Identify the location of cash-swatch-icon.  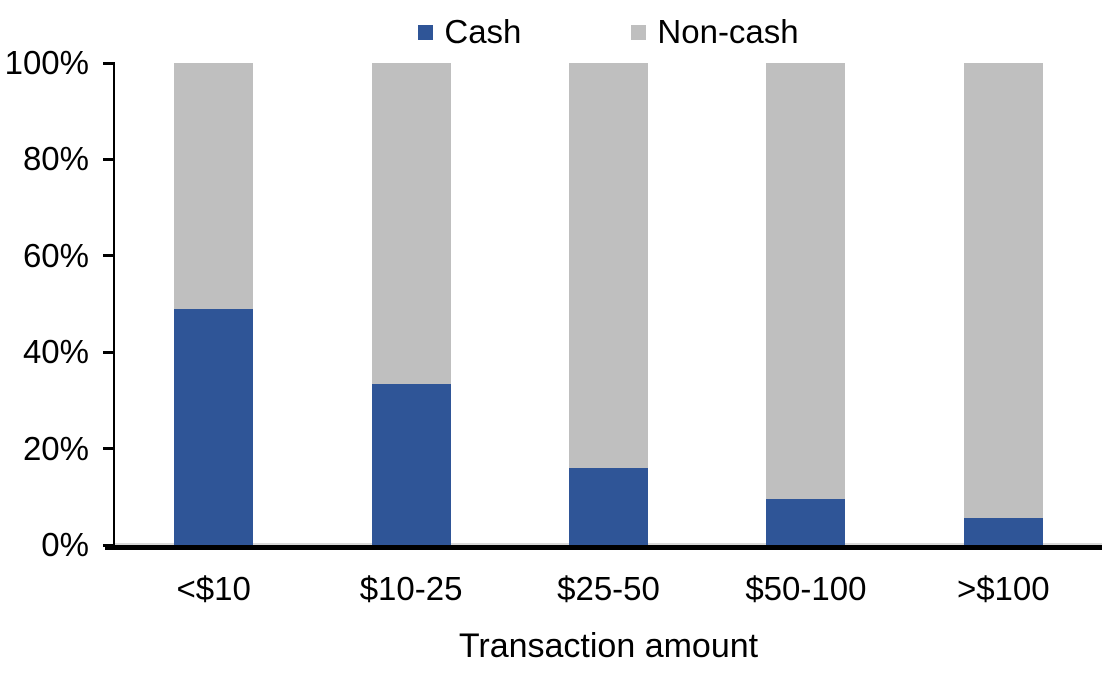
(426, 32).